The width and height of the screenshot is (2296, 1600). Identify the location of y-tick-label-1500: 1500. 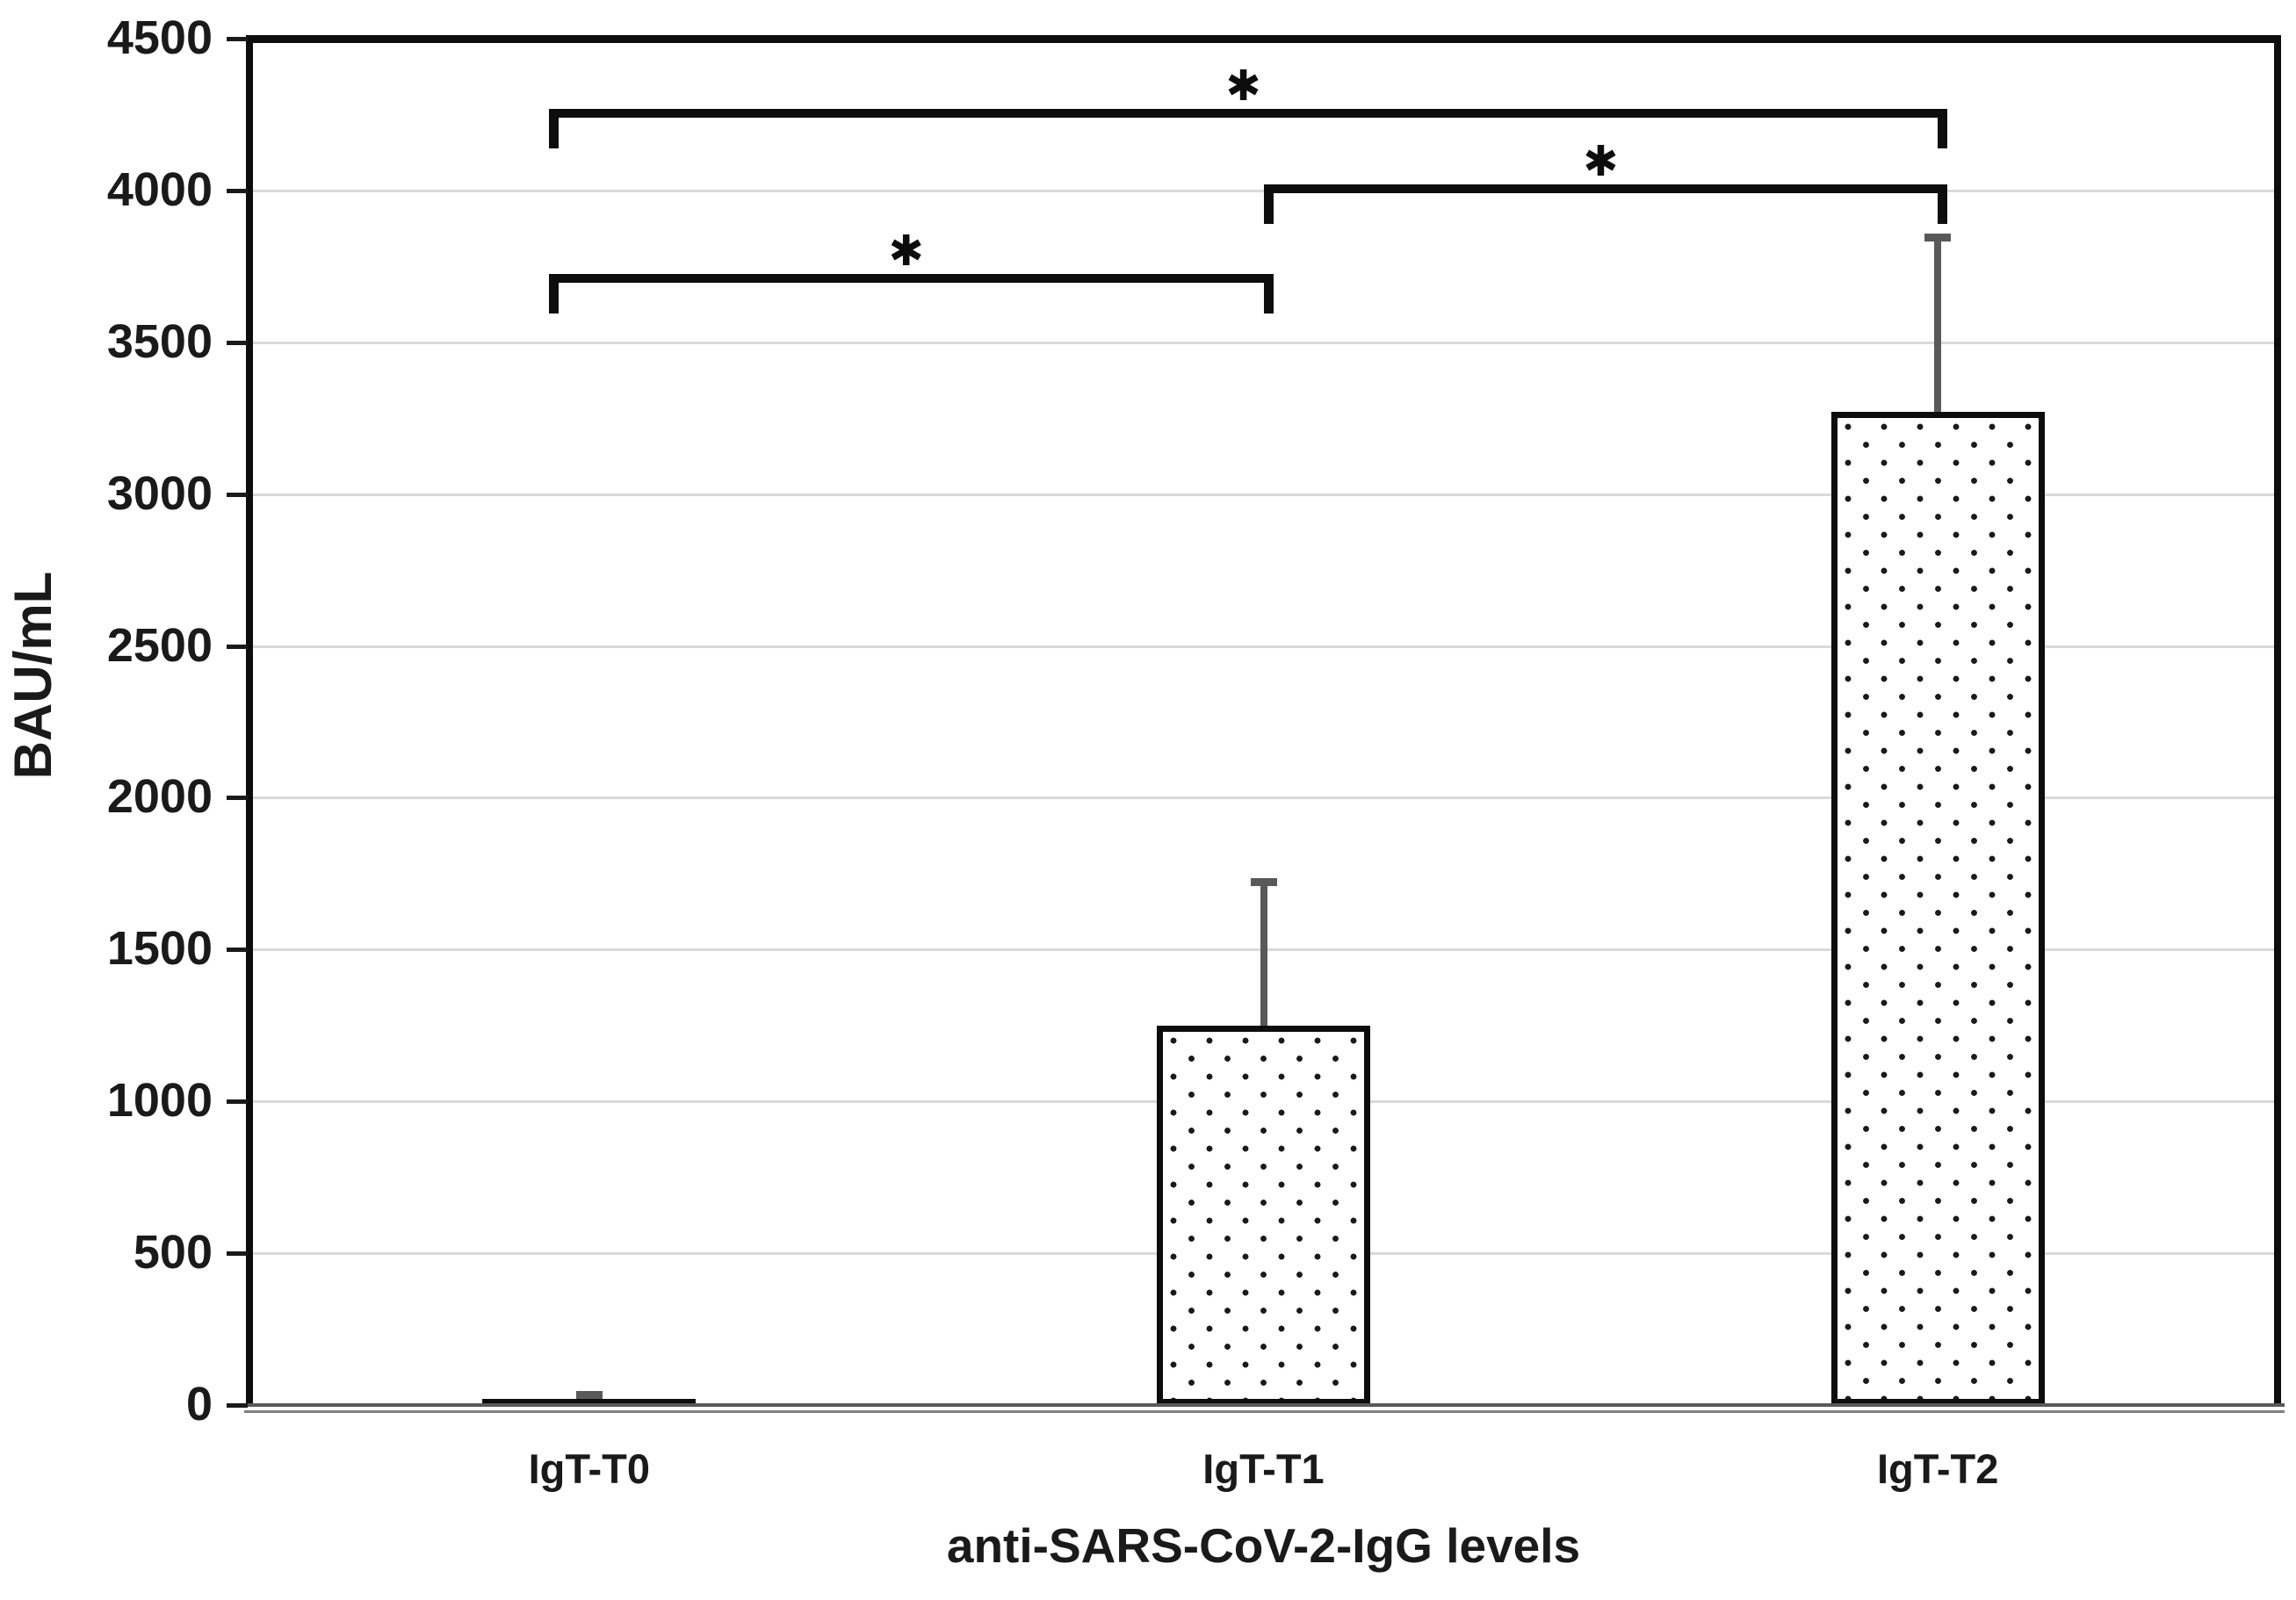
(159, 949).